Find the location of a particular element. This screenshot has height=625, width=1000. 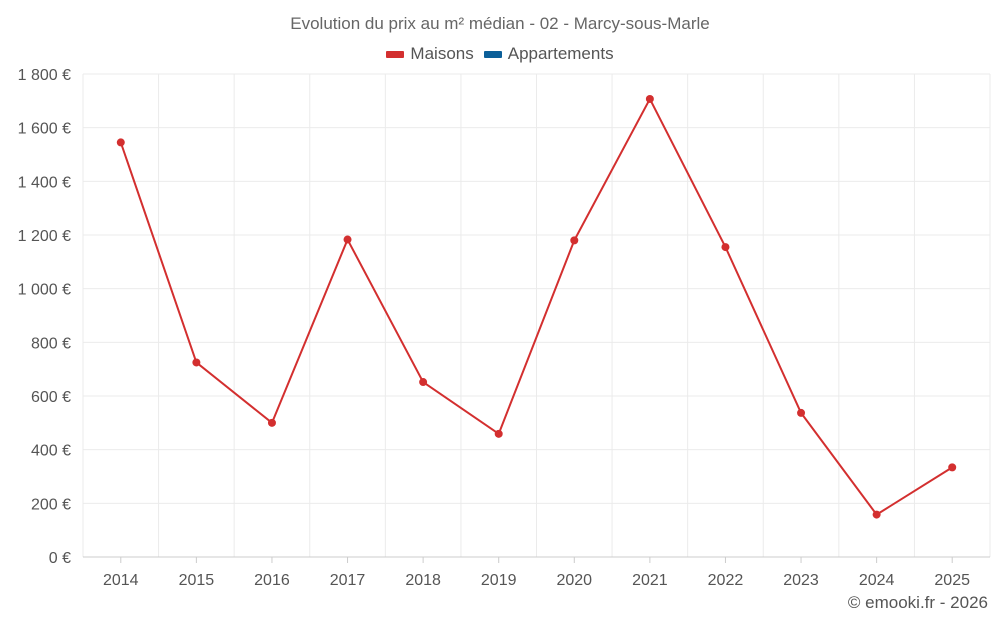

x-tick-label: 2021 is located at coordinates (650, 580).